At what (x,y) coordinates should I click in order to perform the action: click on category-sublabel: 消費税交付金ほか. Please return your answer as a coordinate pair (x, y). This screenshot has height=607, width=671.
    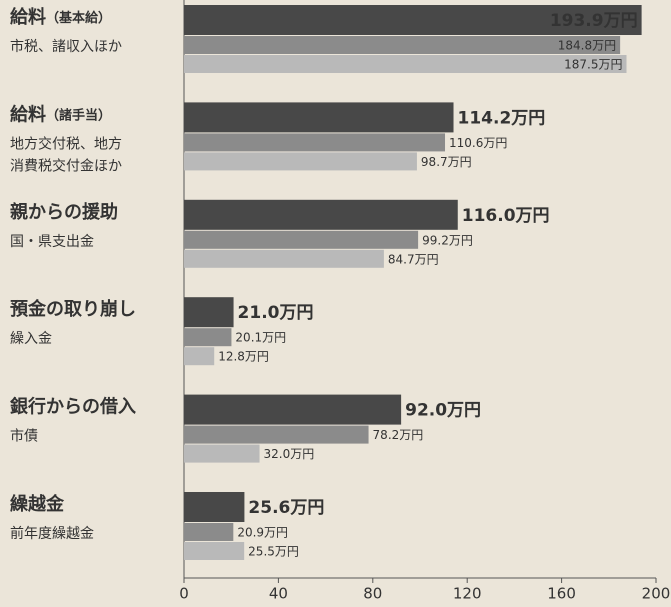
    Looking at the image, I should click on (66, 165).